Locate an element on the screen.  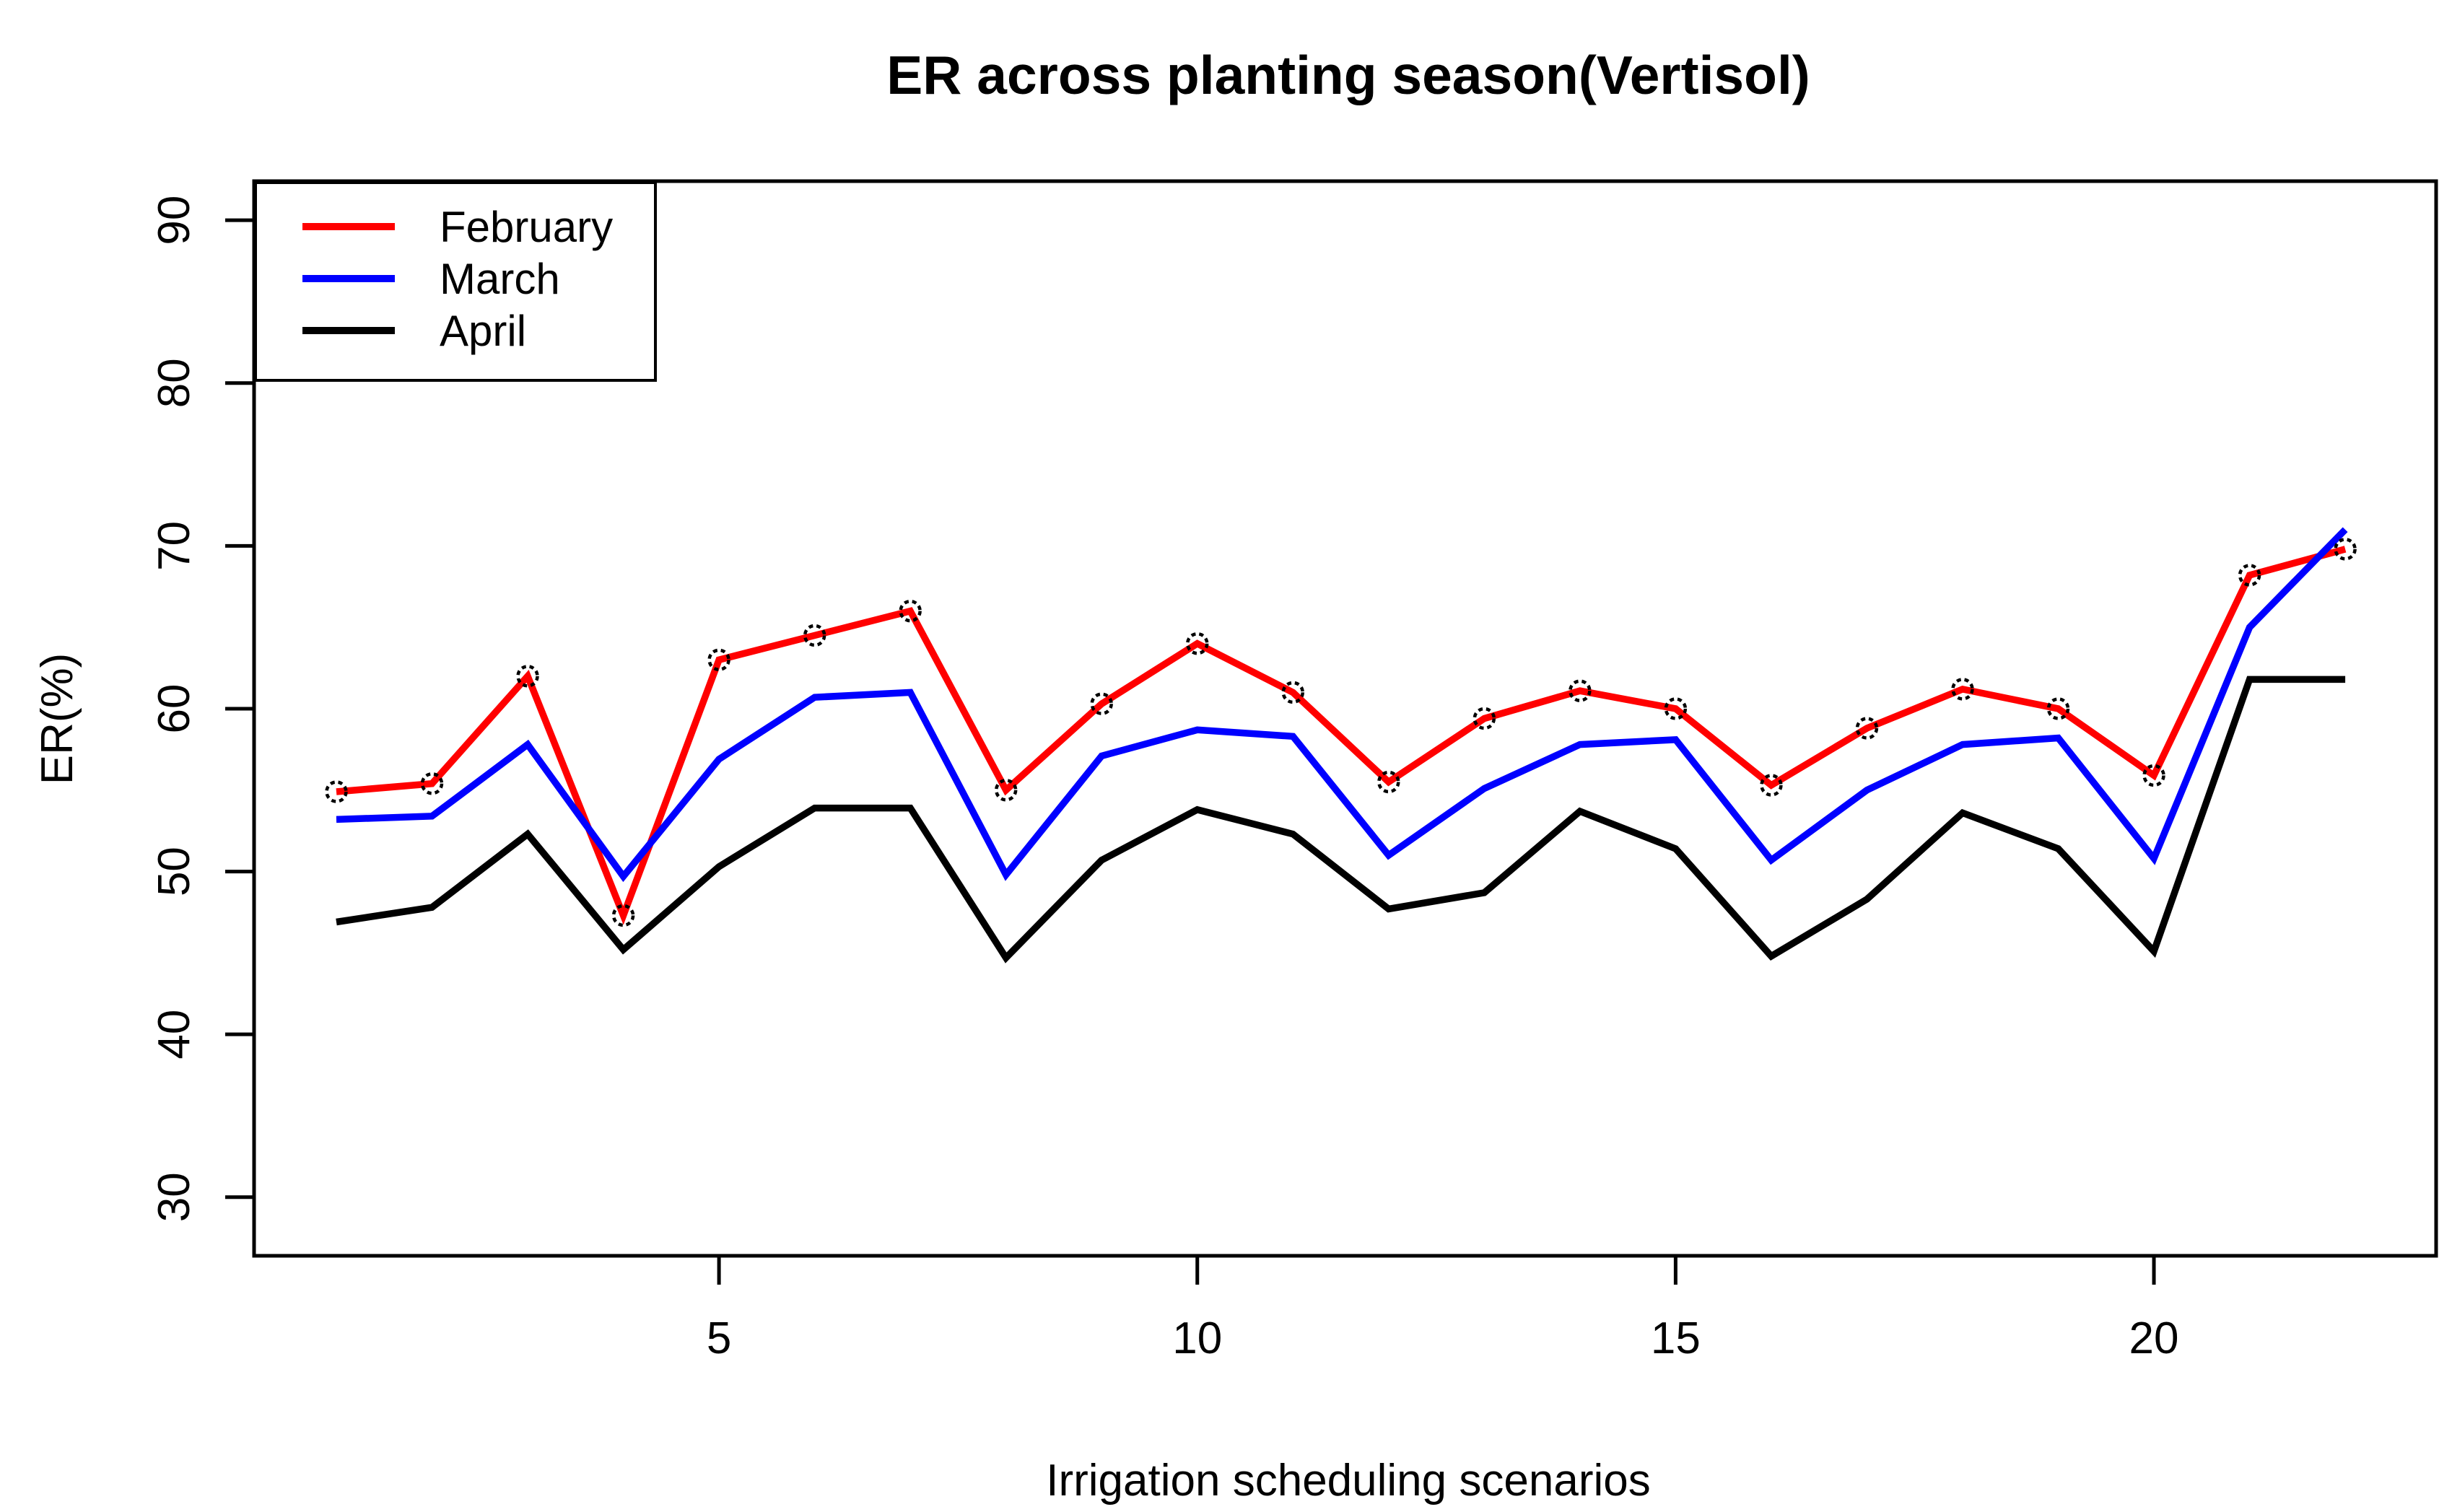
y-tick-label: 70 is located at coordinates (174, 546).